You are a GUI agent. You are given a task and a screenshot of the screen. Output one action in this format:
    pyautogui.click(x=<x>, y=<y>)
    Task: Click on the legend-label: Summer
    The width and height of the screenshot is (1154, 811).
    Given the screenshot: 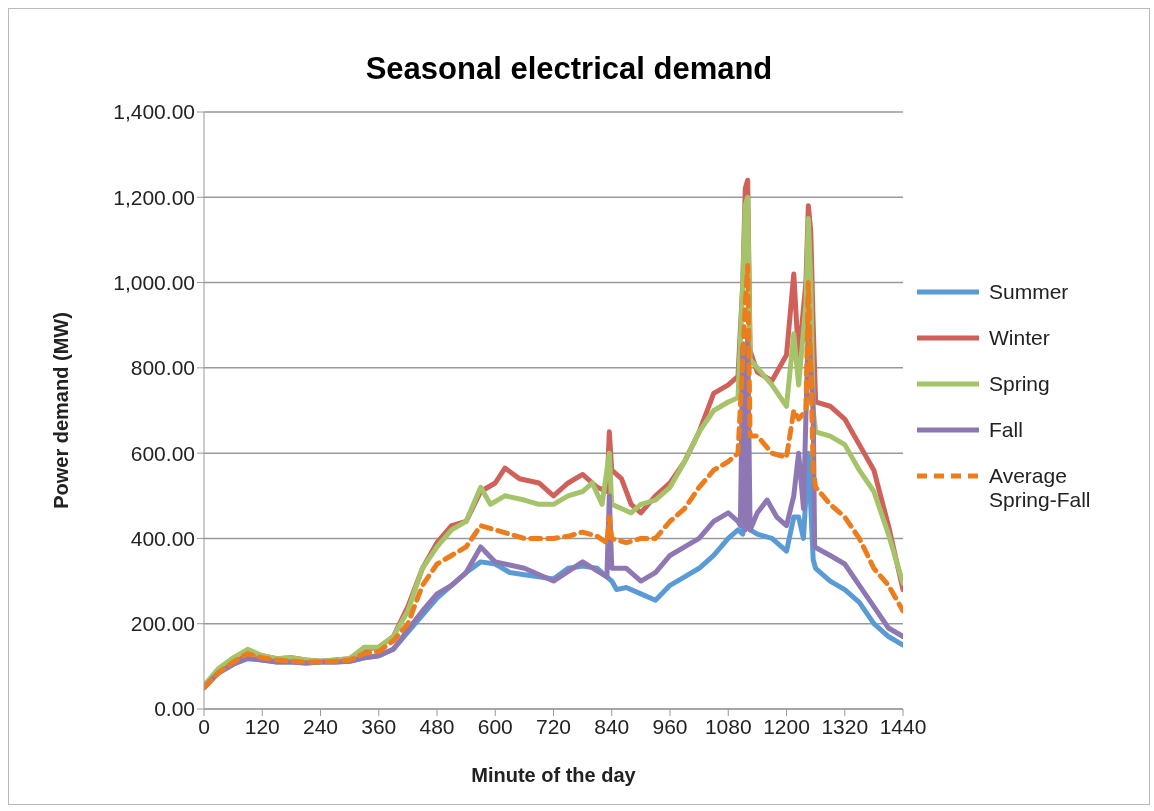 What is the action you would take?
    pyautogui.click(x=1029, y=291)
    